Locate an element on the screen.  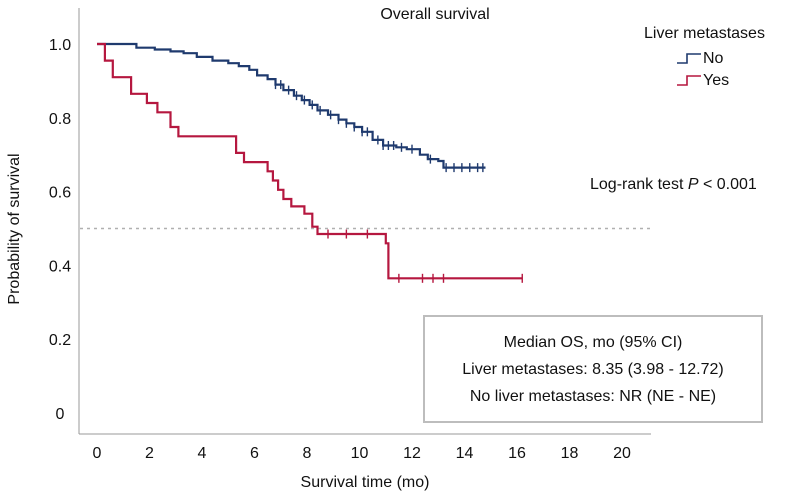
x-tick-label: 2 is located at coordinates (149, 453).